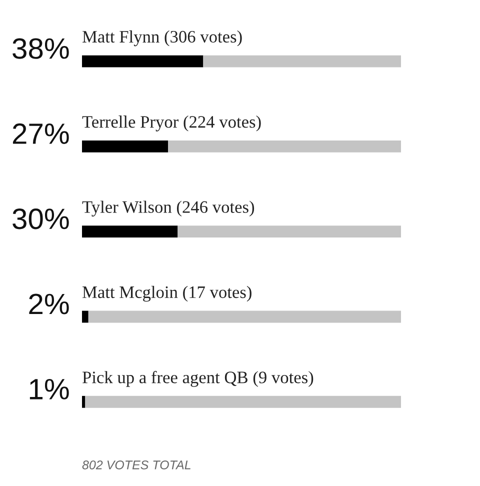 This screenshot has height=486, width=480. What do you see at coordinates (40, 219) in the screenshot?
I see `data-label: 30%` at bounding box center [40, 219].